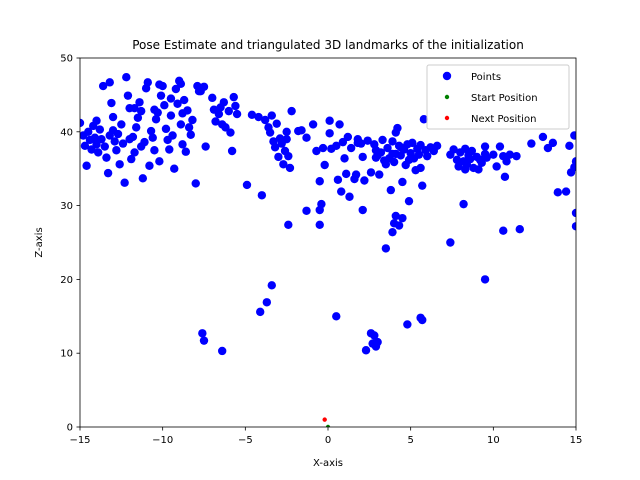 Image resolution: width=640 pixels, height=480 pixels. Describe the element at coordinates (70, 244) in the screenshot. I see `y-axis: 0 10 20 30 40 50` at that location.